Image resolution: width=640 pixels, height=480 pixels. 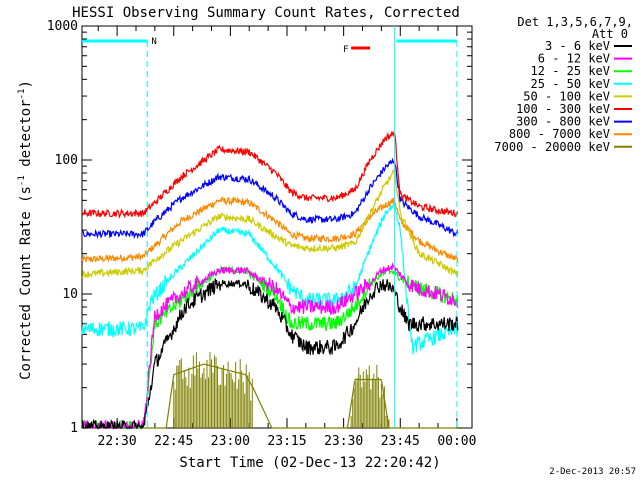 I want to click on datestamp: 2-Dec-2013 20:57, so click(x=592, y=472).